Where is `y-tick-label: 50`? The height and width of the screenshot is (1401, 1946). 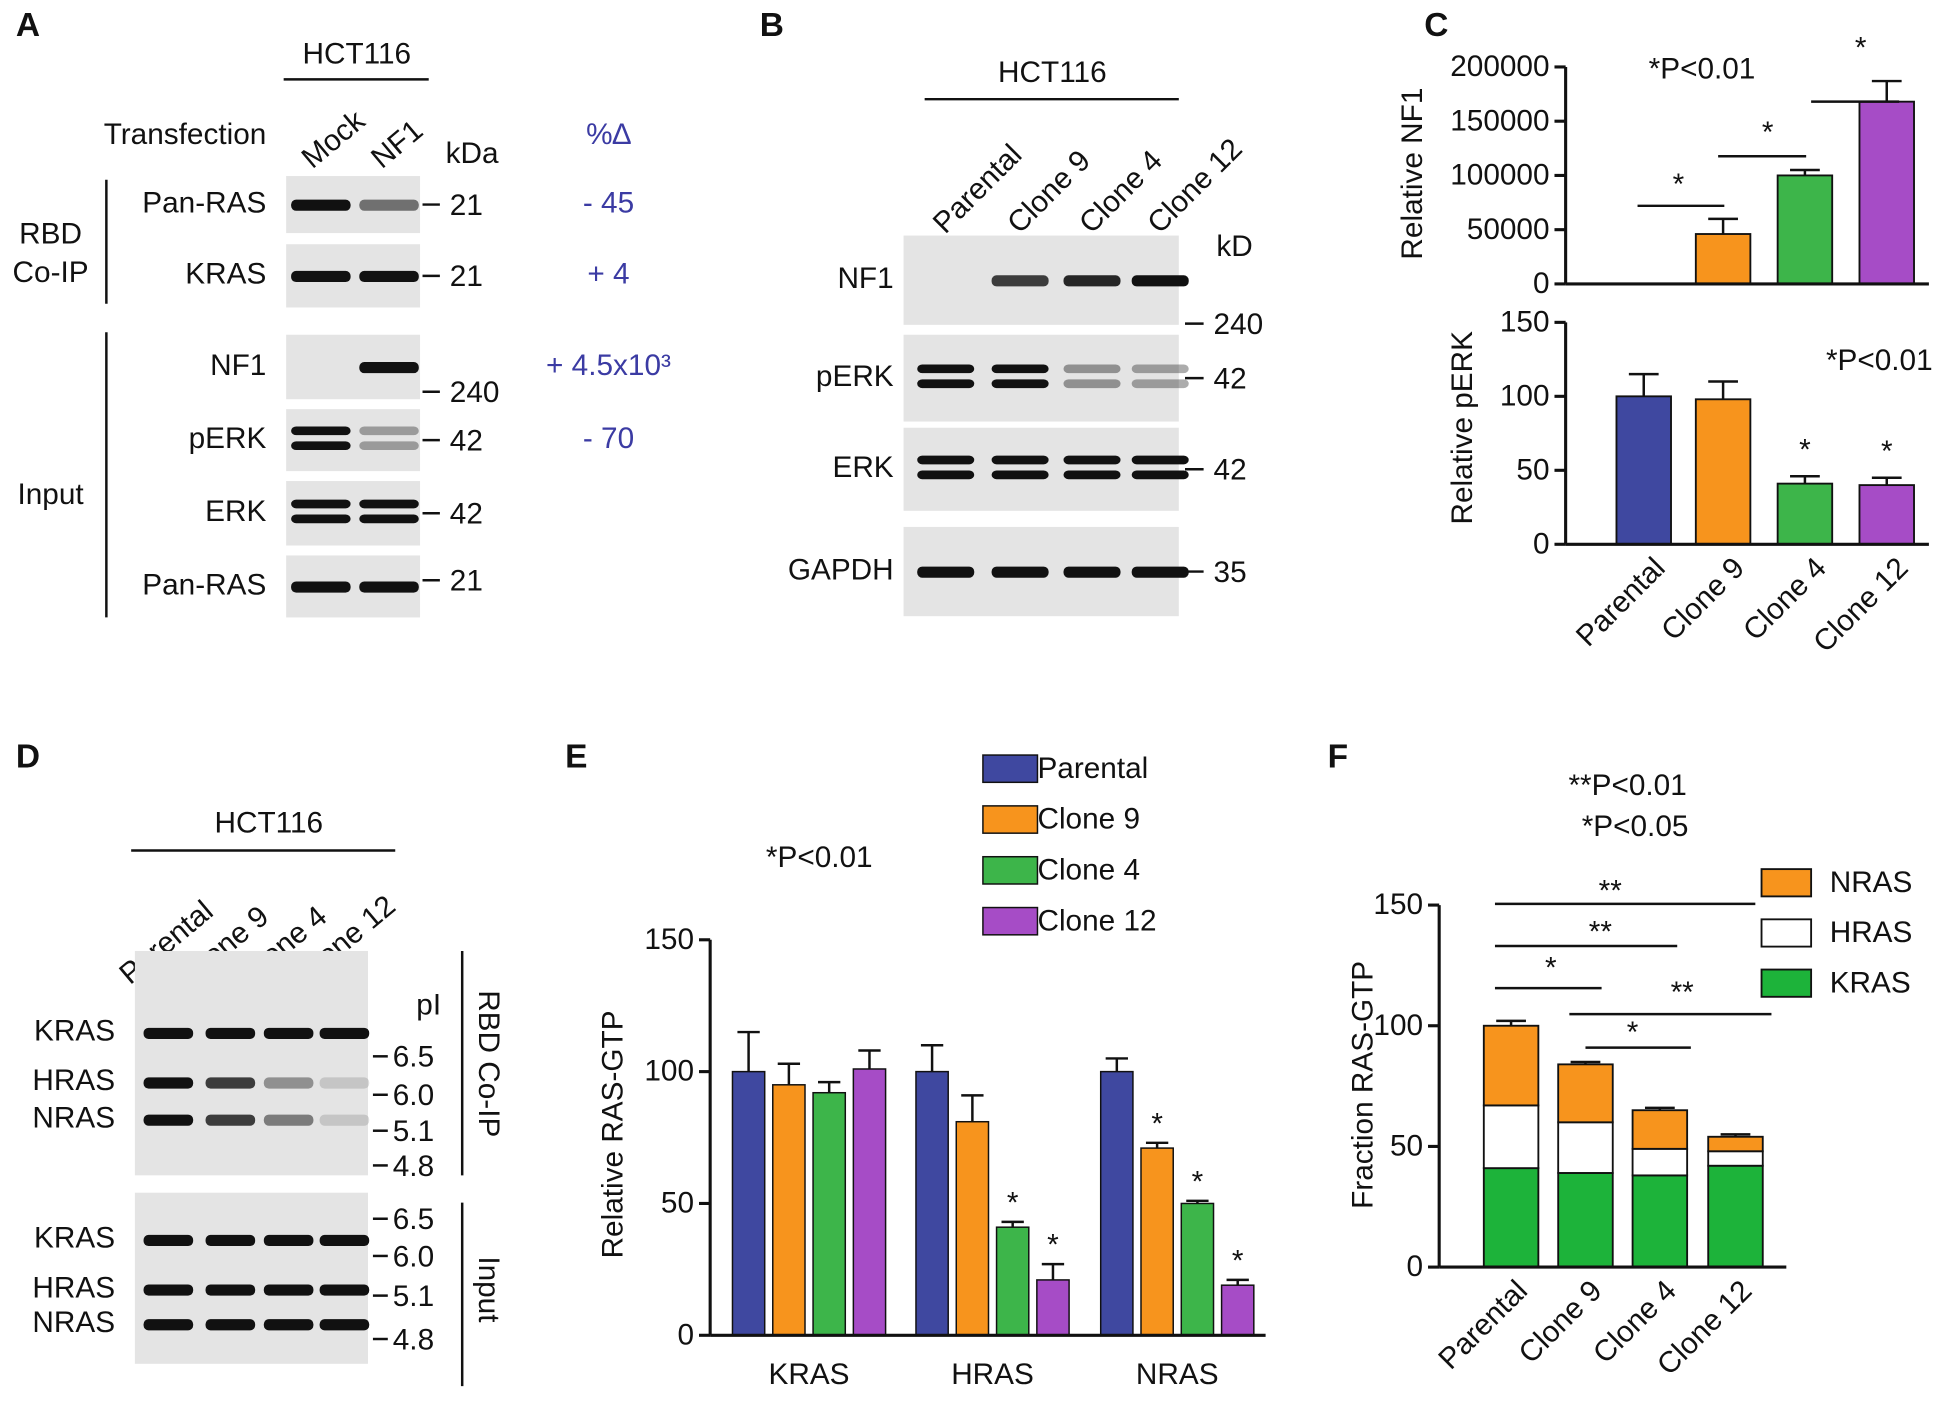 y-tick-label: 50 is located at coordinates (1532, 469).